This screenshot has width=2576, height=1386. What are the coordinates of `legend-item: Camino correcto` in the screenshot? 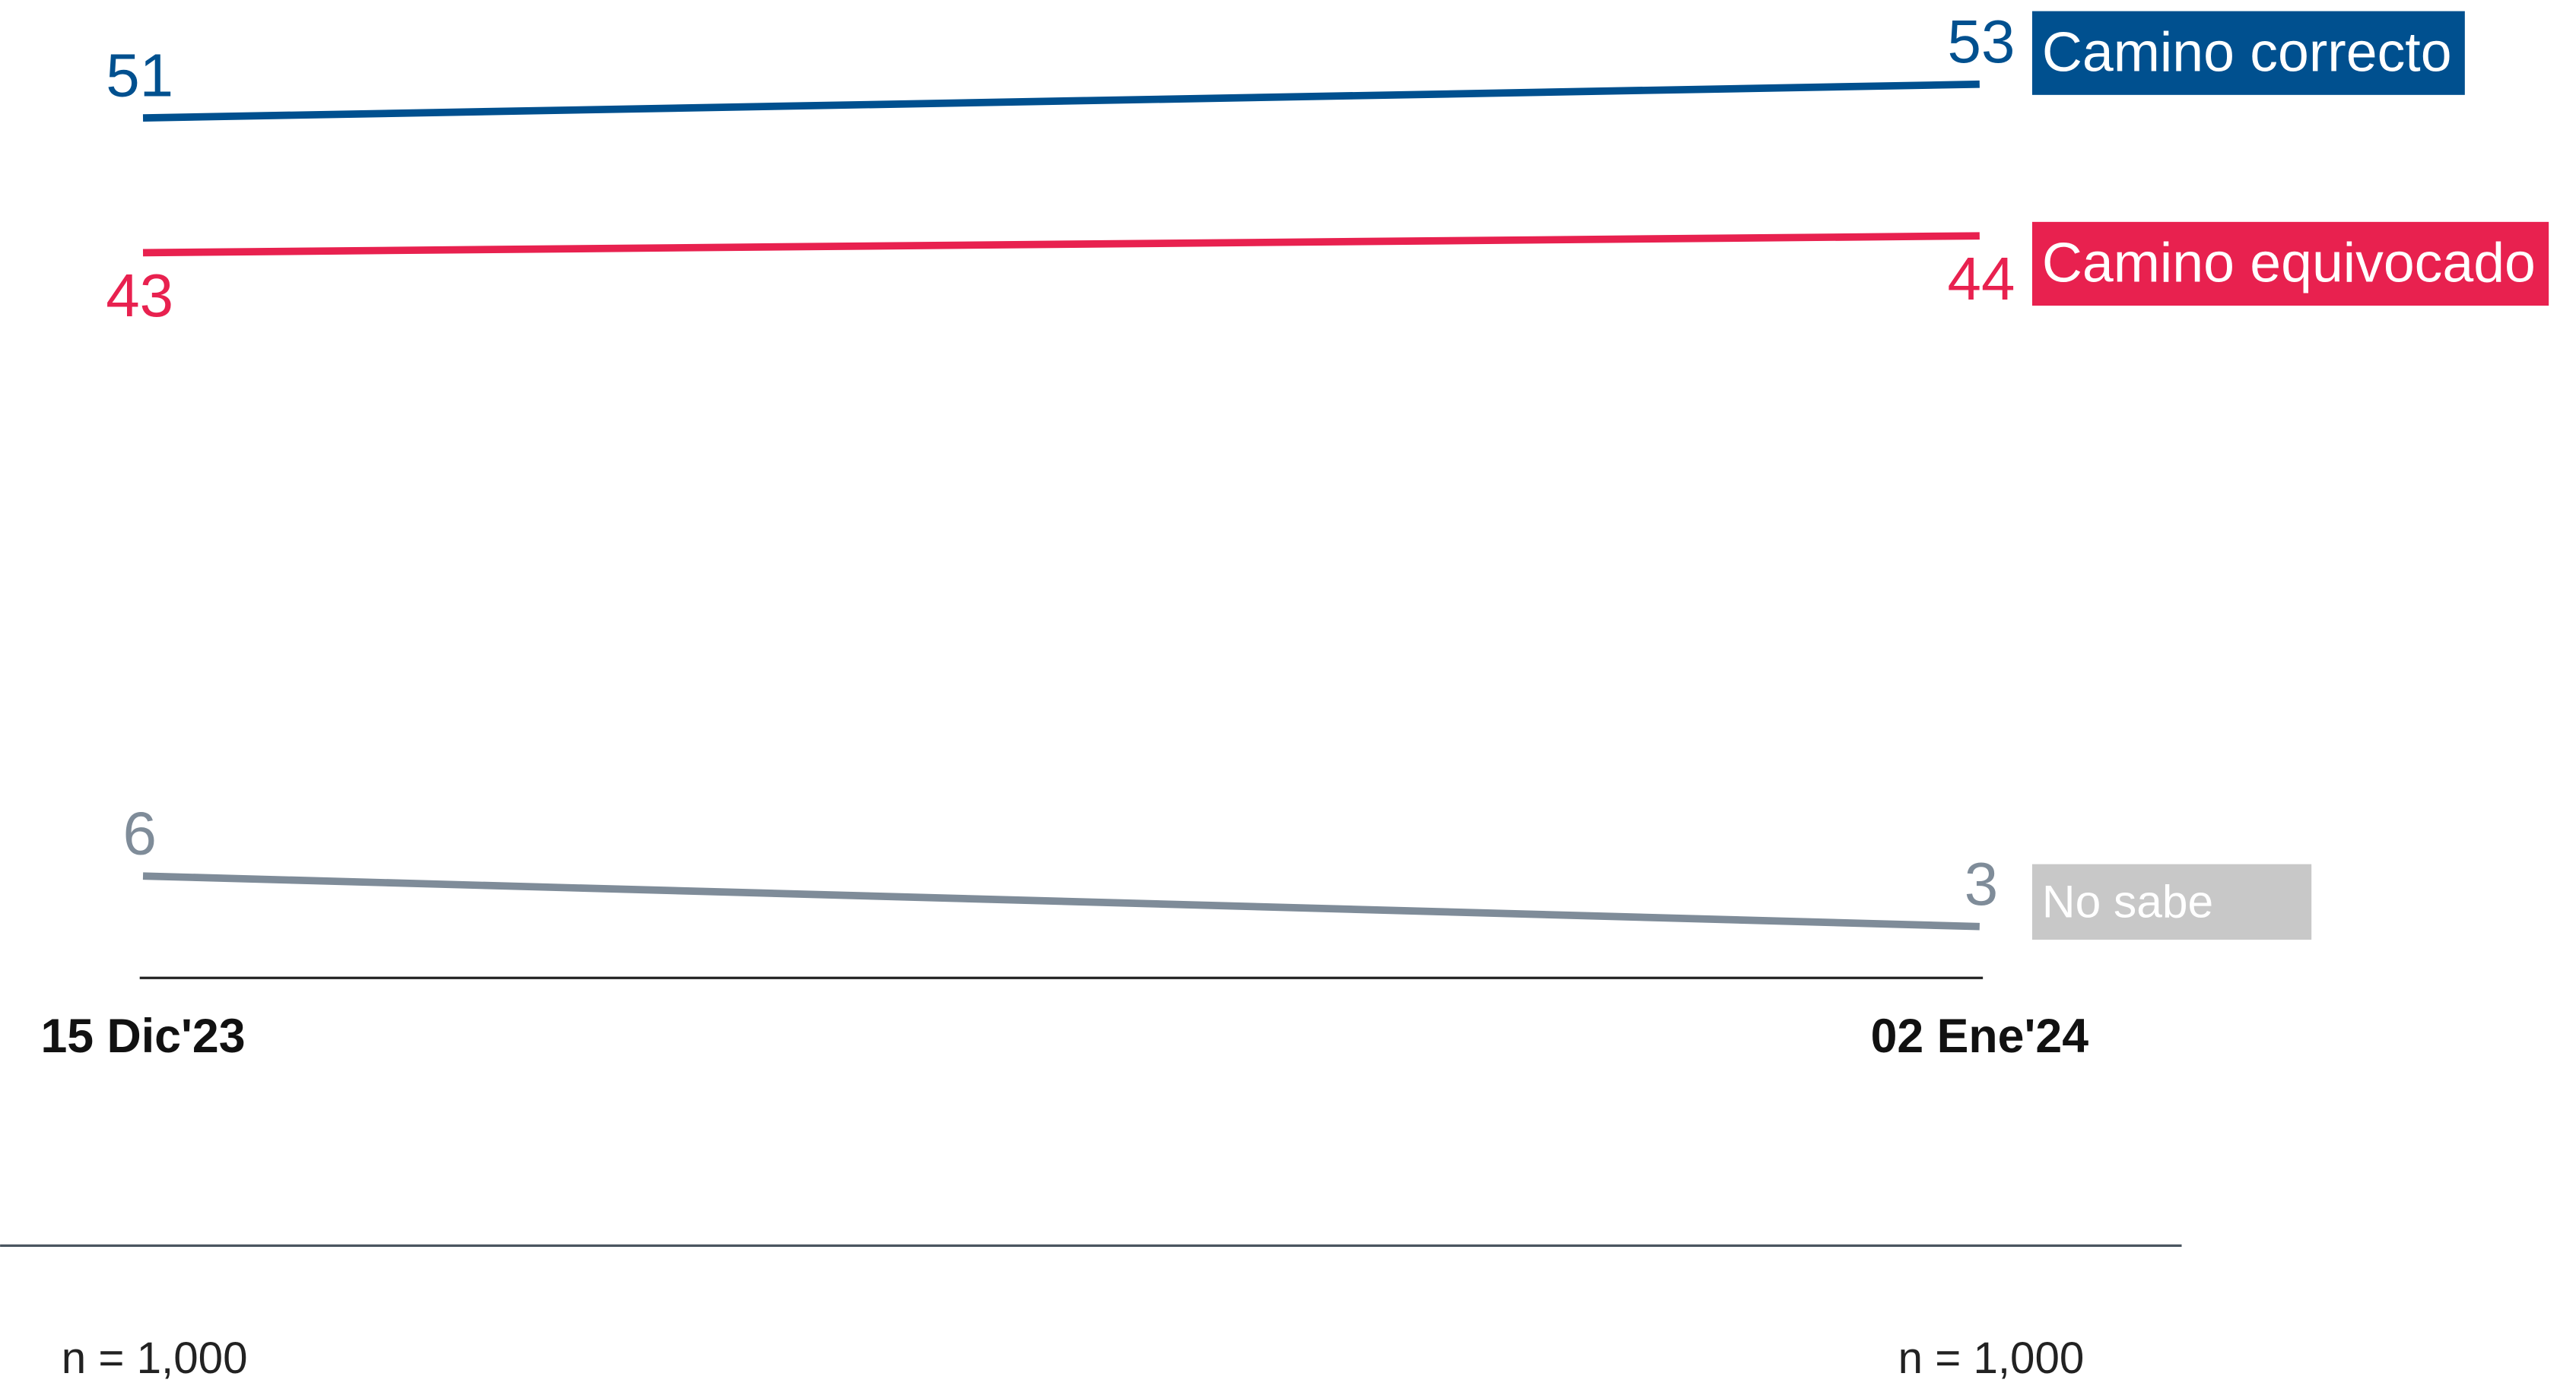 It's located at (2248, 53).